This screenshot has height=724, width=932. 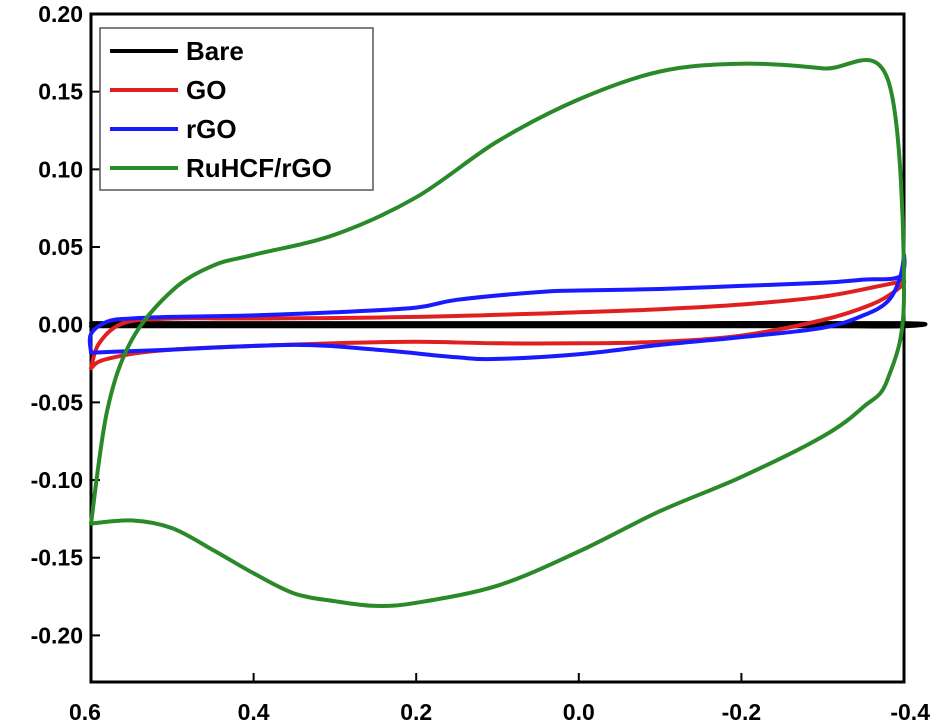 I want to click on y-tick-label: 0.00, so click(x=60, y=325).